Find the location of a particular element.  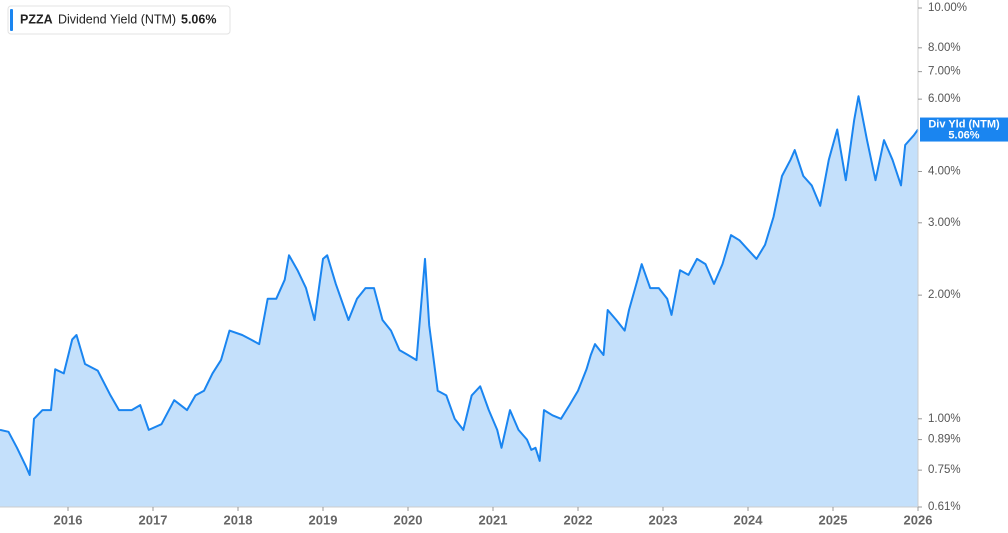

y-tick-label: 8.00% is located at coordinates (944, 48).